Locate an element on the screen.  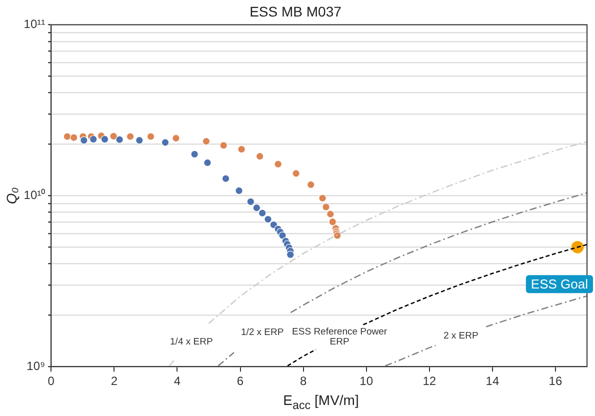
annotation: ESS Goal is located at coordinates (559, 284).